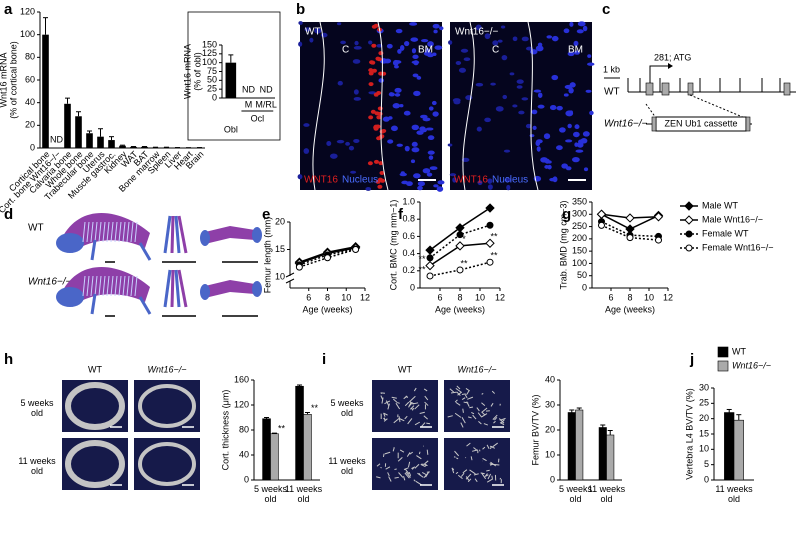 The width and height of the screenshot is (800, 544). I want to click on y-tick-label: 80, so click(244, 429).